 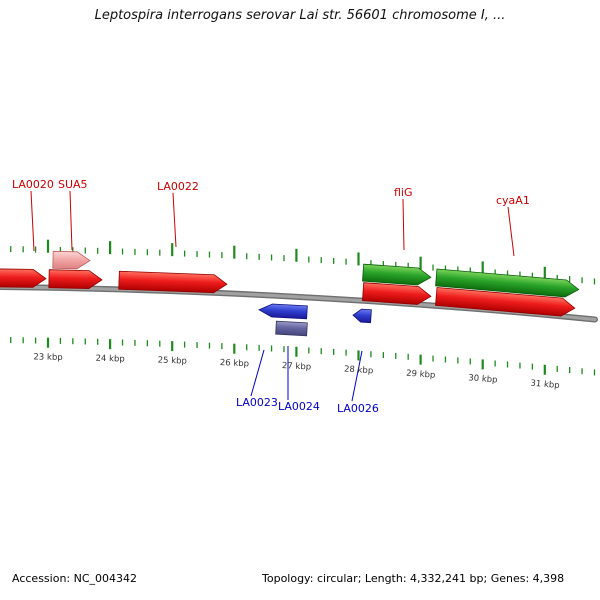 I want to click on leader-line-LA0023, so click(x=257, y=373).